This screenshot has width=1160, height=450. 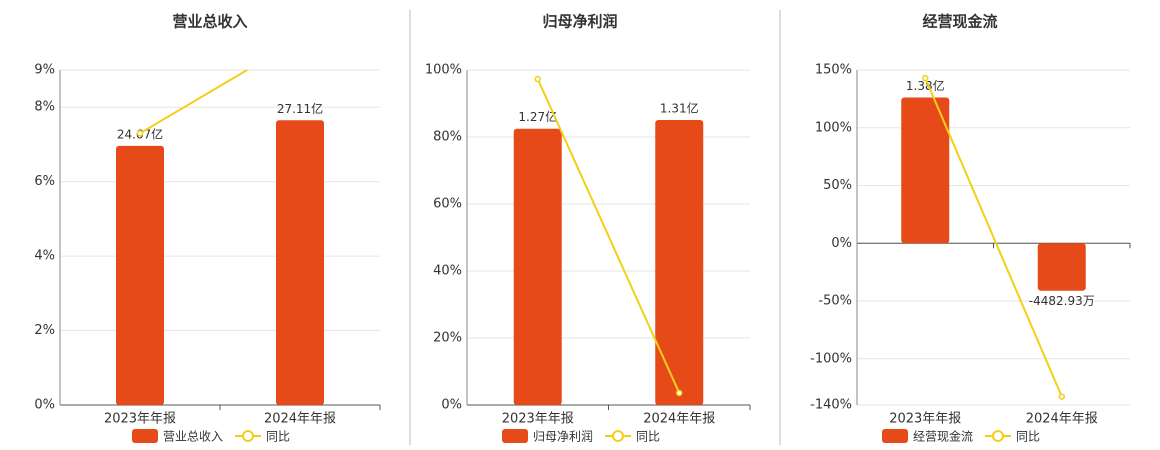 I want to click on y-tick-label: -140%, so click(x=831, y=405).